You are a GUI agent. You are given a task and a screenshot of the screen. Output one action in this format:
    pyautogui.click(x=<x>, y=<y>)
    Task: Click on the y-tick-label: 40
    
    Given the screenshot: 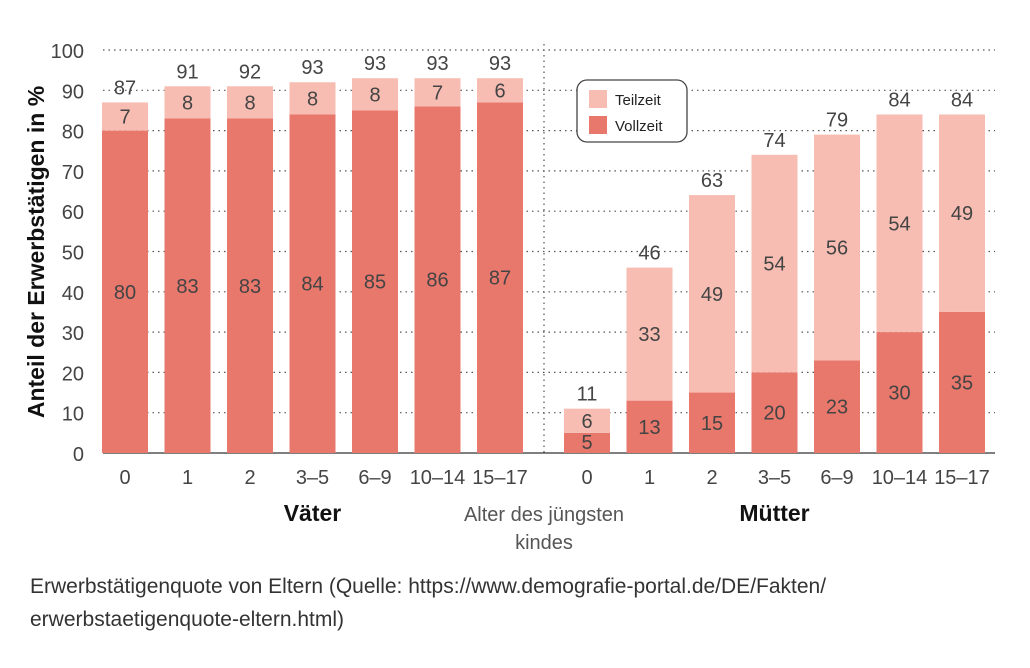 What is the action you would take?
    pyautogui.click(x=73, y=294)
    